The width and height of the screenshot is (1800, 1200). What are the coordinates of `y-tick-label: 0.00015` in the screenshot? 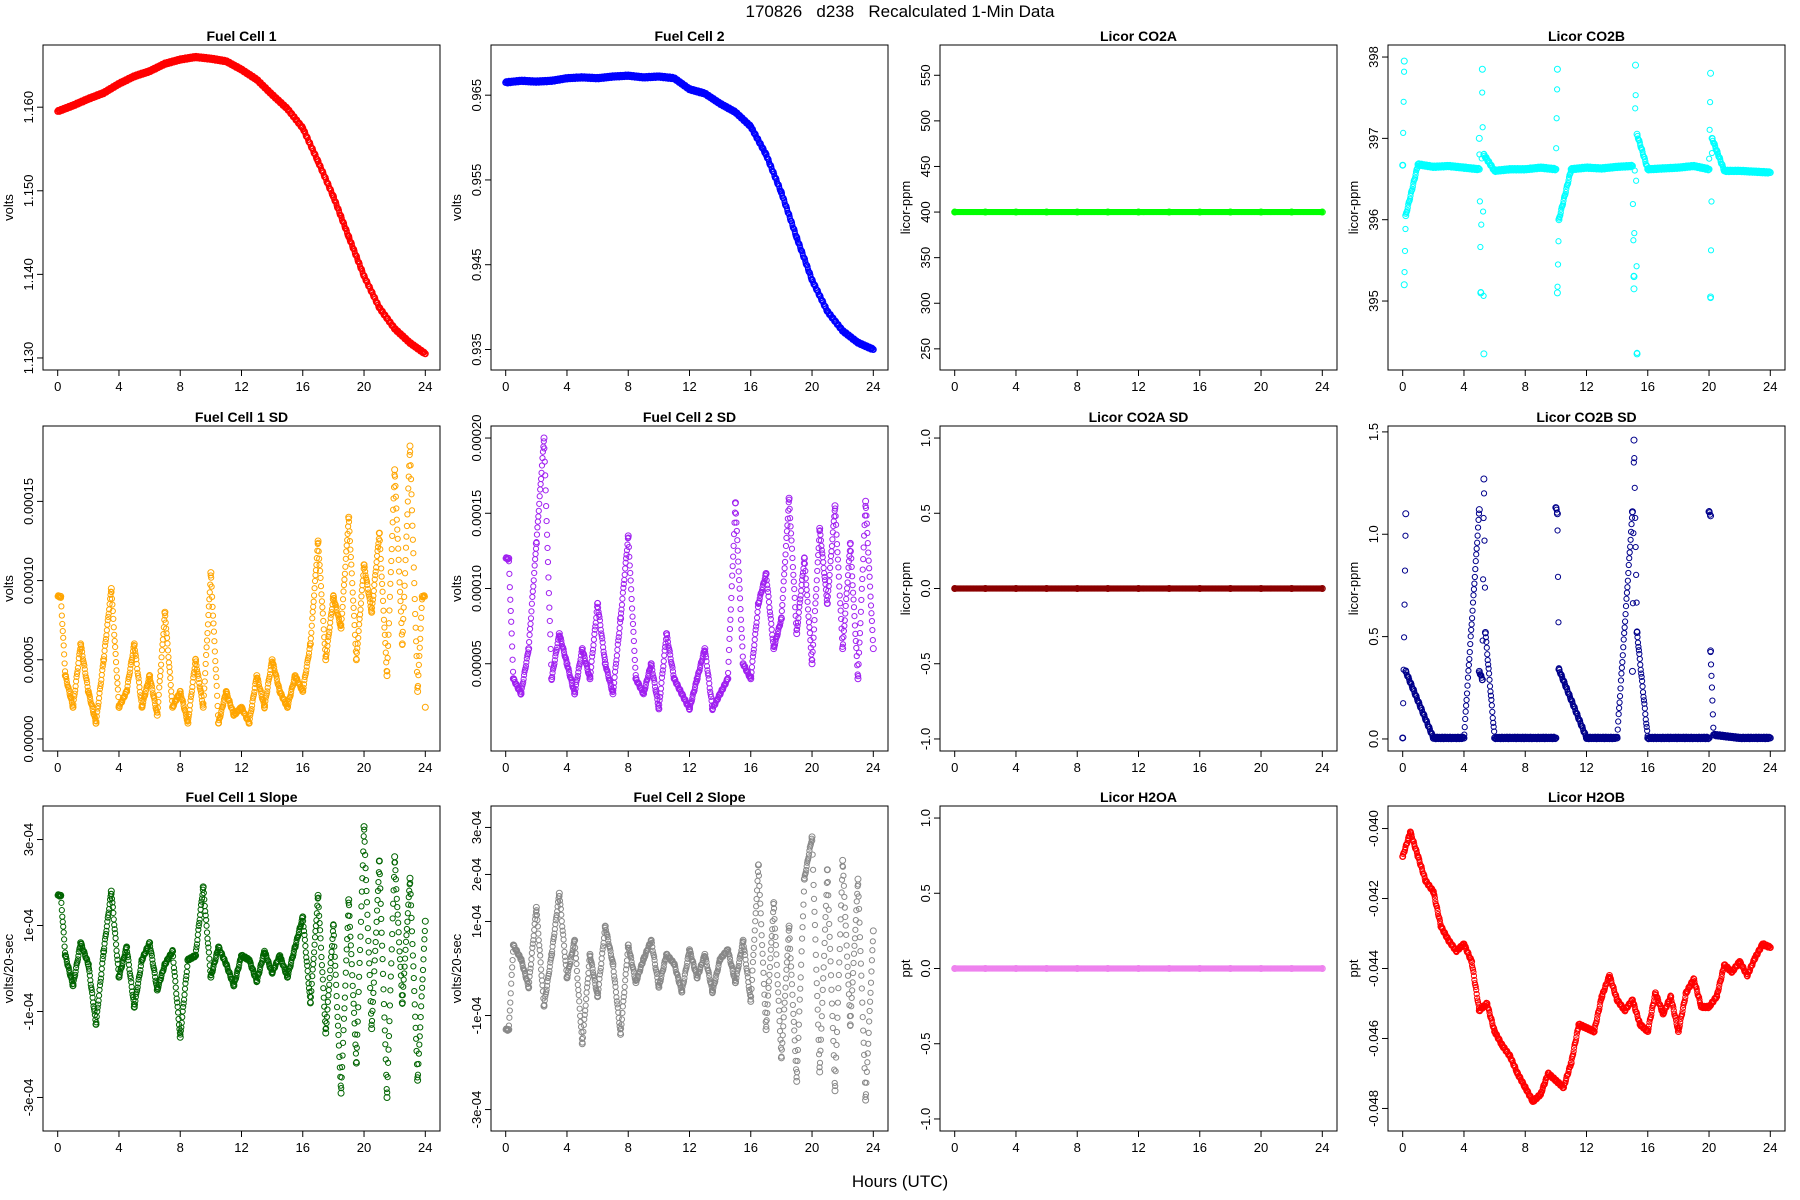 It's located at (476, 513).